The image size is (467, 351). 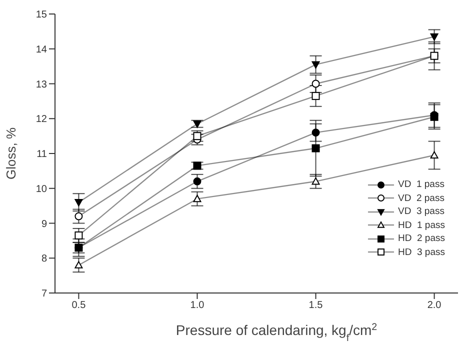 I want to click on x-tick-label: 0.5, so click(x=79, y=306).